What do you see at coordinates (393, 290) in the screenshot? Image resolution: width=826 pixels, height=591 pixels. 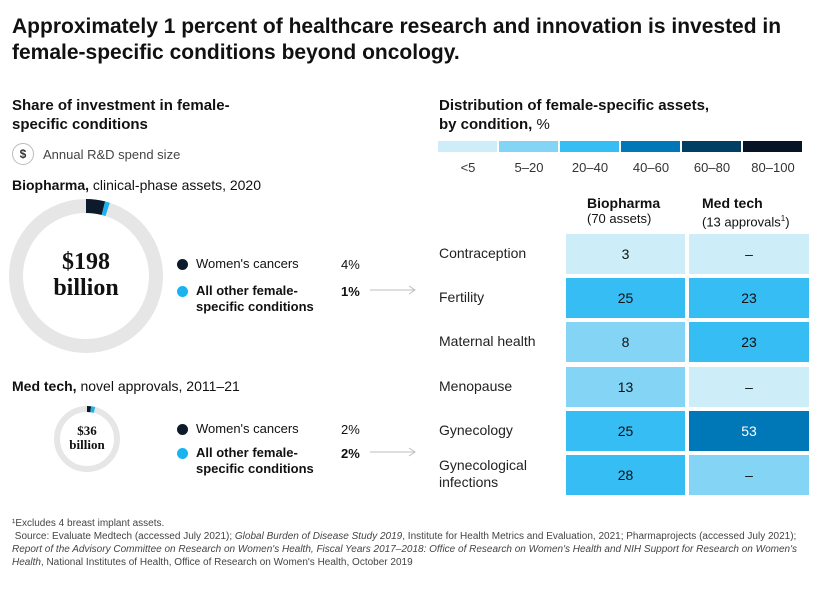 I see `biopharma-arrow` at bounding box center [393, 290].